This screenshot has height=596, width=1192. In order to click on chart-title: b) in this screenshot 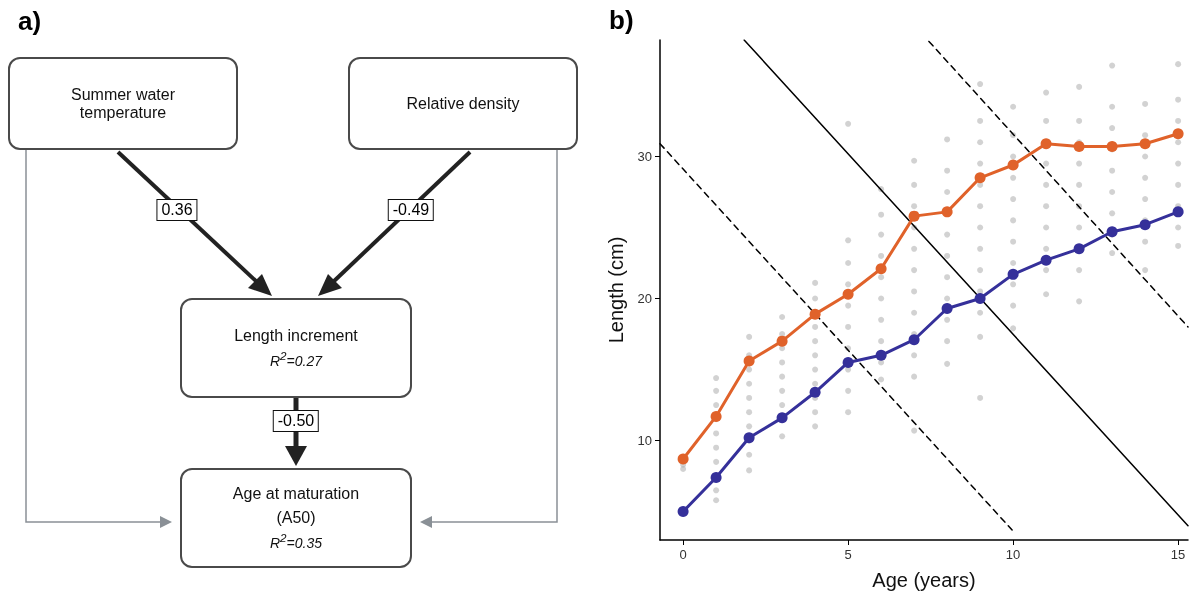, I will do `click(621, 20)`.